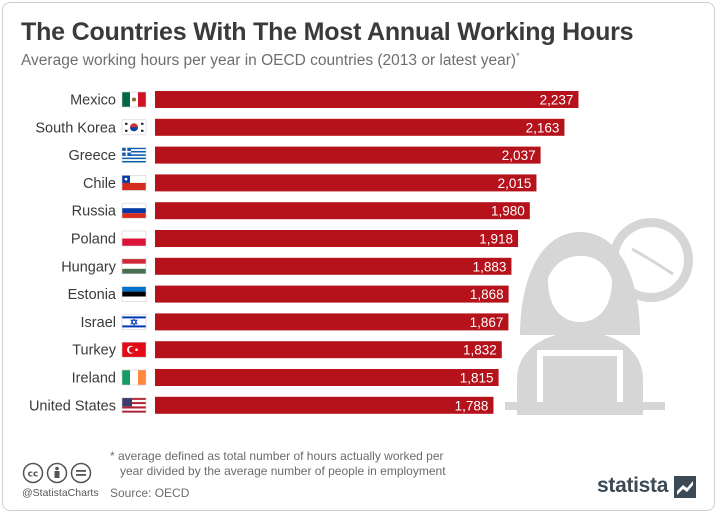  I want to click on bar-row: Poland 1,918, so click(295, 239).